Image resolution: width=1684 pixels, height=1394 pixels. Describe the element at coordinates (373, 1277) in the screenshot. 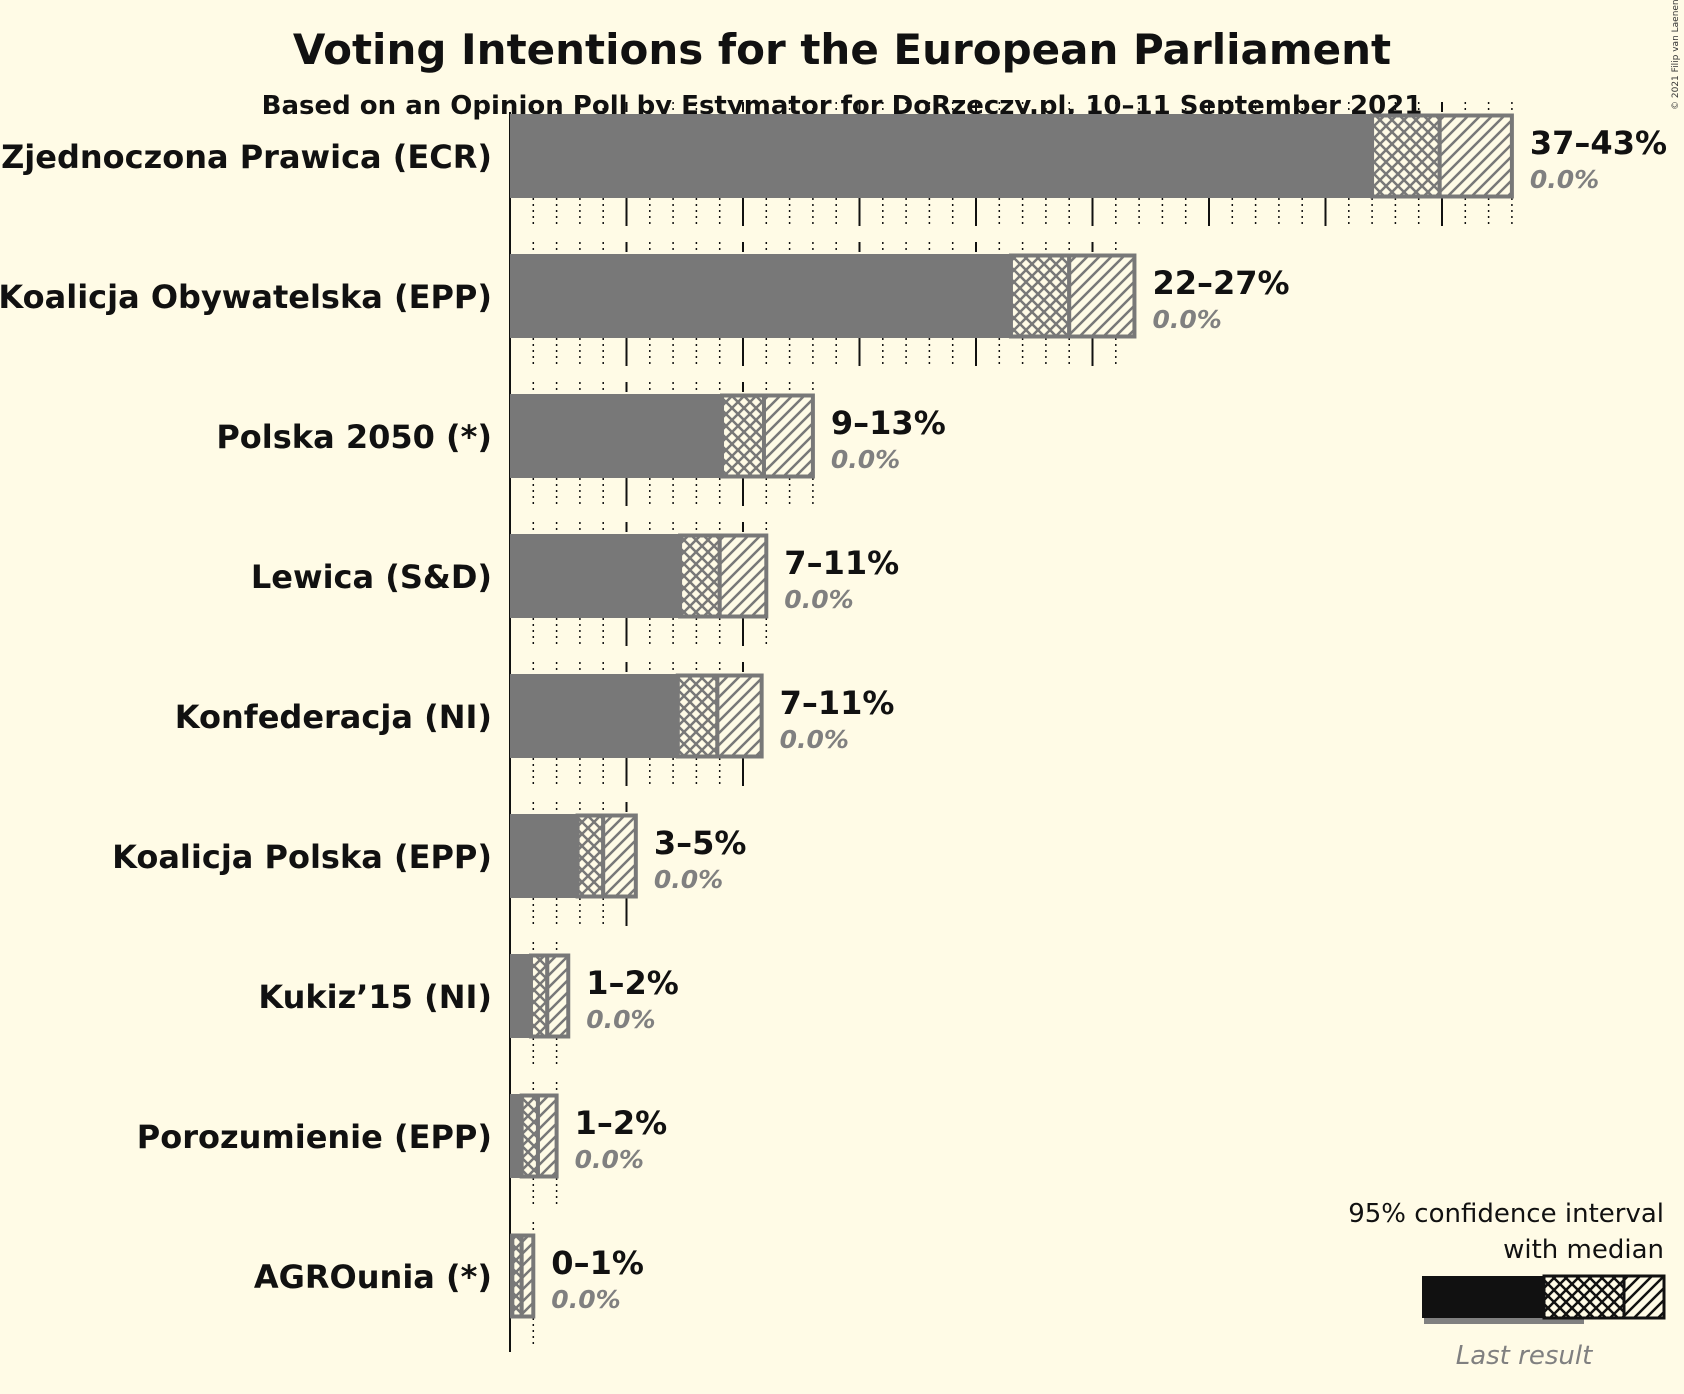

I see `party-label: AGROunia (*)` at that location.